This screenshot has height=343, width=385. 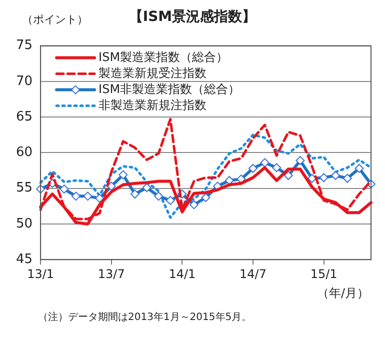 What do you see at coordinates (24, 188) in the screenshot?
I see `y-tick-label: 55` at bounding box center [24, 188].